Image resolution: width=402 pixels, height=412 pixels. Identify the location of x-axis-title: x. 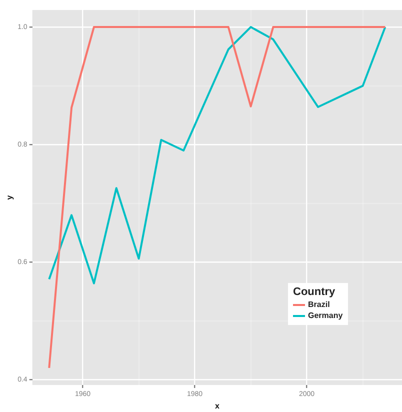
(217, 405).